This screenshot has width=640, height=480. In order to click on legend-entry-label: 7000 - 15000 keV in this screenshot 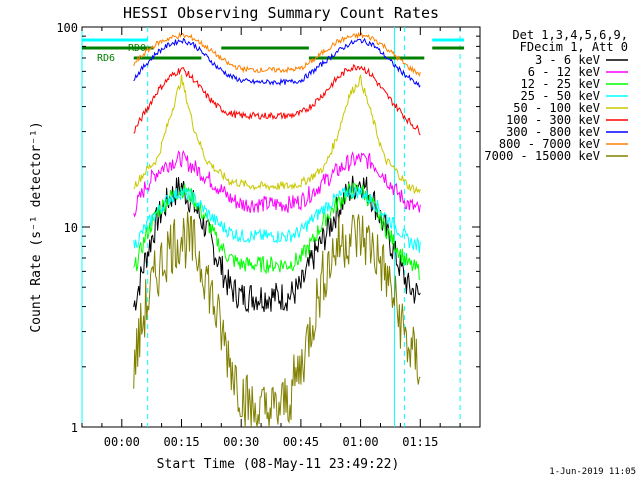, I will do `click(542, 156)`.